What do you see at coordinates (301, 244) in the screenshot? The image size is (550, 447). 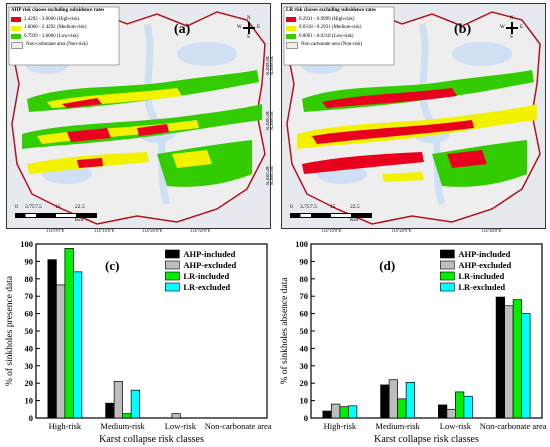 I see `y-tick-label: 100` at bounding box center [301, 244].